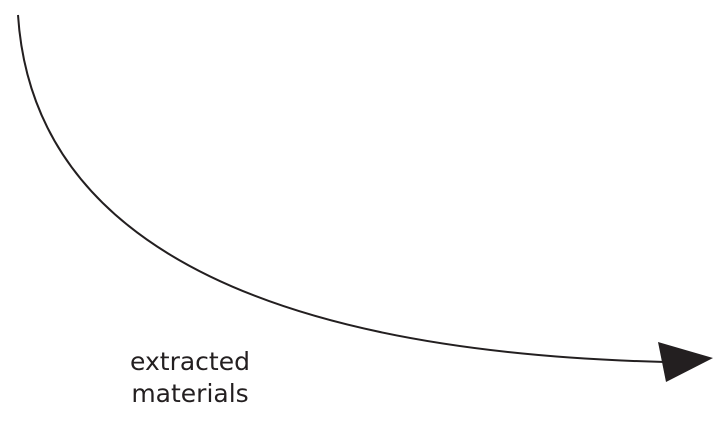 This screenshot has height=421, width=713. I want to click on arrowhead-icon, so click(685, 362).